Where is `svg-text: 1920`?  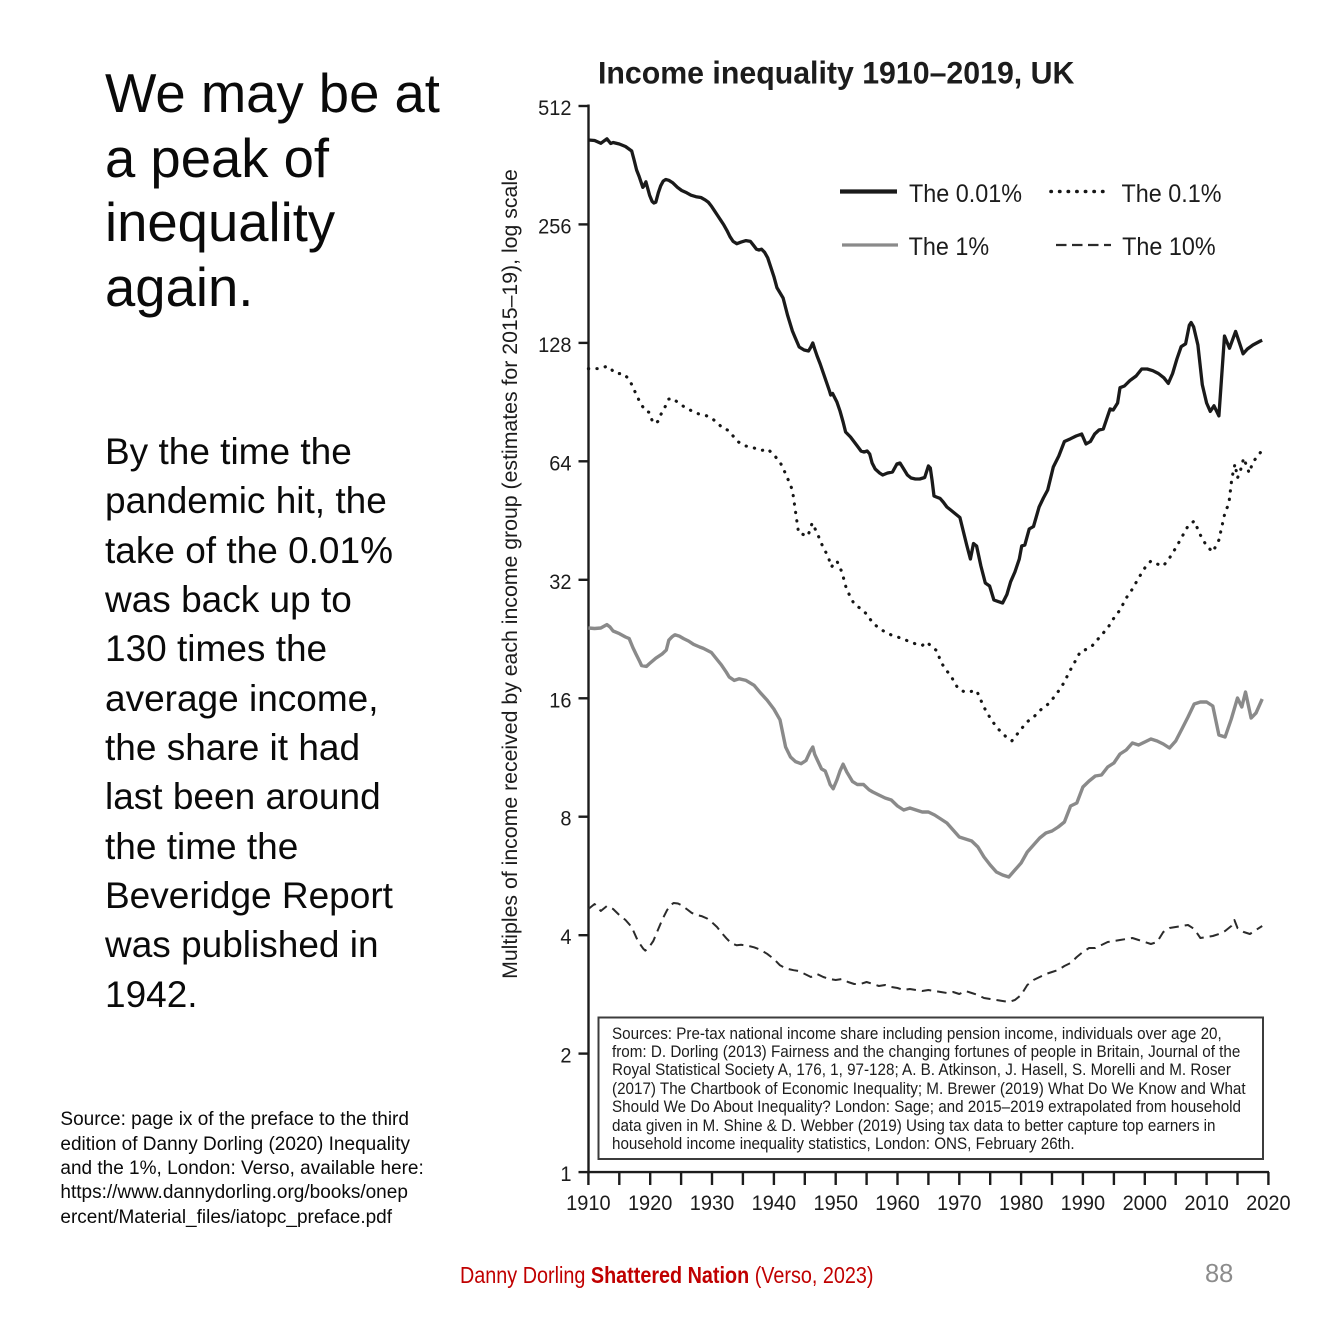 svg-text: 1920 is located at coordinates (650, 1203).